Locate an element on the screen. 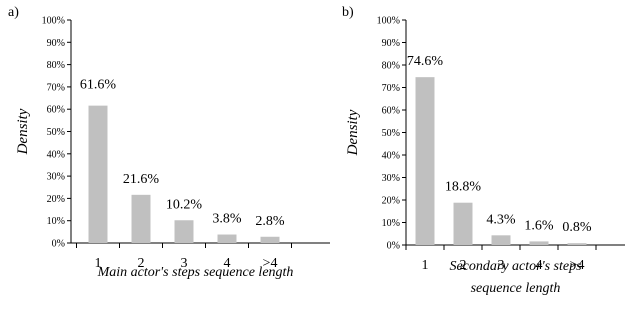 Image resolution: width=634 pixels, height=331 pixels. x-axis-title: sequence length is located at coordinates (516, 288).